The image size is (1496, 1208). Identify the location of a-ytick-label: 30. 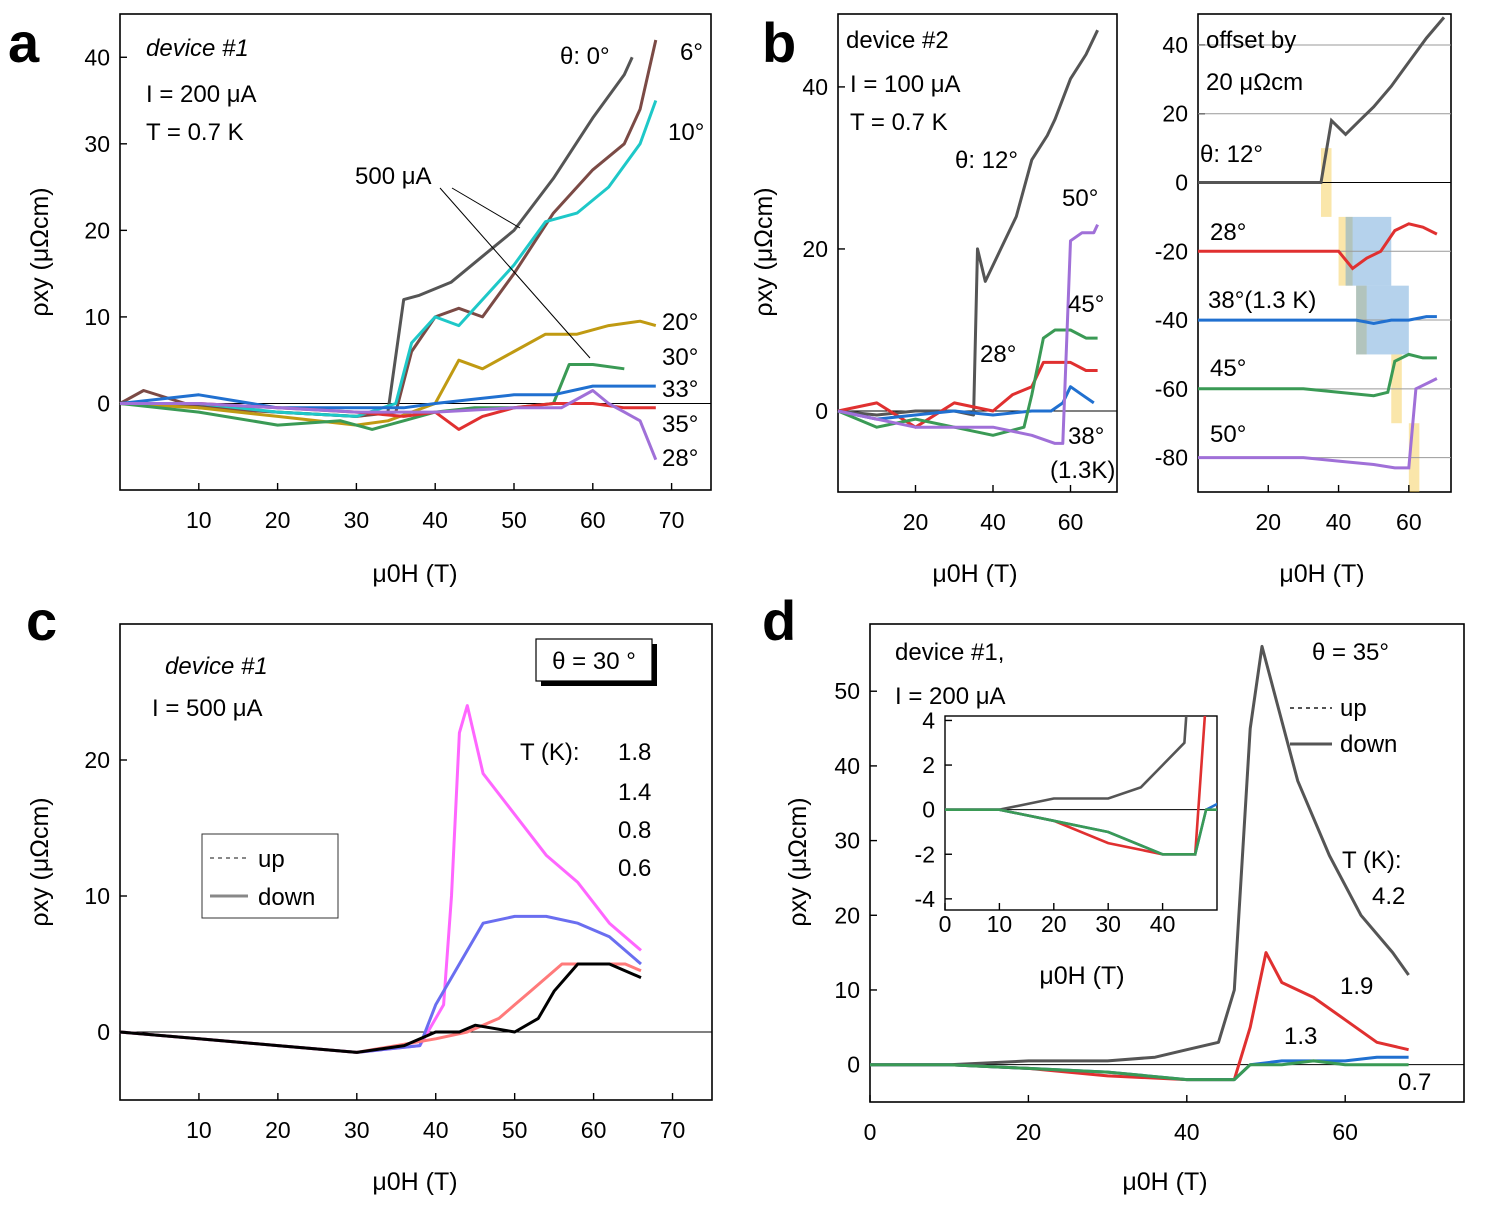
(97, 144).